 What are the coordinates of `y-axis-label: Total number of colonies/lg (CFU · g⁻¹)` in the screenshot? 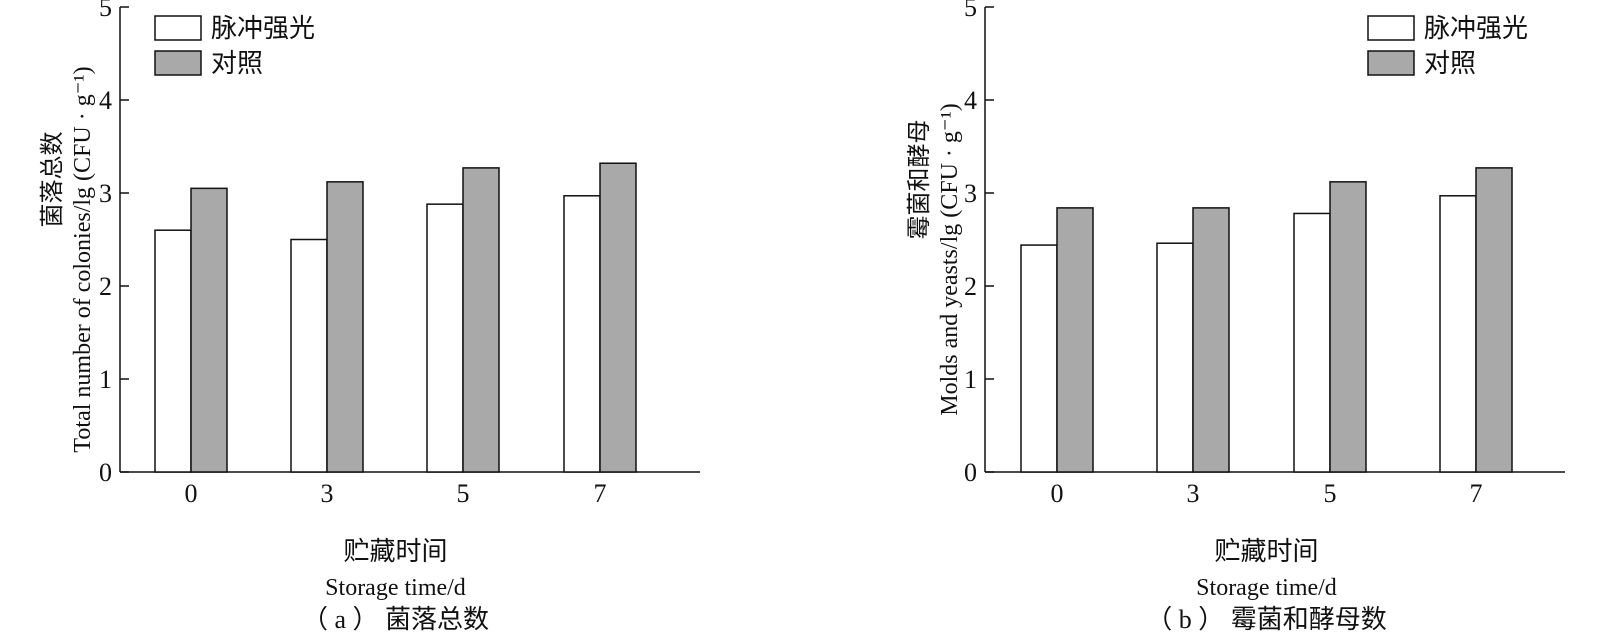 It's located at (83, 259).